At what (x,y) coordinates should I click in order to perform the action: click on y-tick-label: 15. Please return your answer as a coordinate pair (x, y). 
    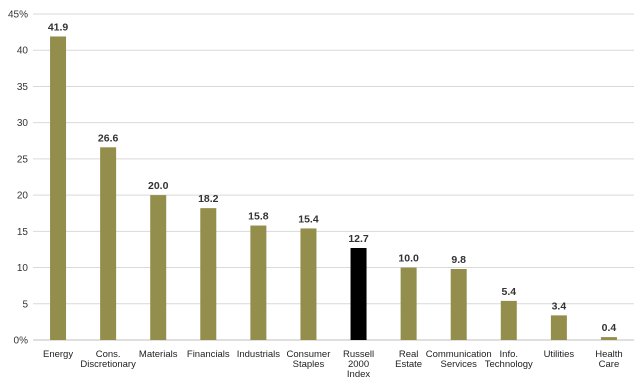
    Looking at the image, I should click on (23, 232).